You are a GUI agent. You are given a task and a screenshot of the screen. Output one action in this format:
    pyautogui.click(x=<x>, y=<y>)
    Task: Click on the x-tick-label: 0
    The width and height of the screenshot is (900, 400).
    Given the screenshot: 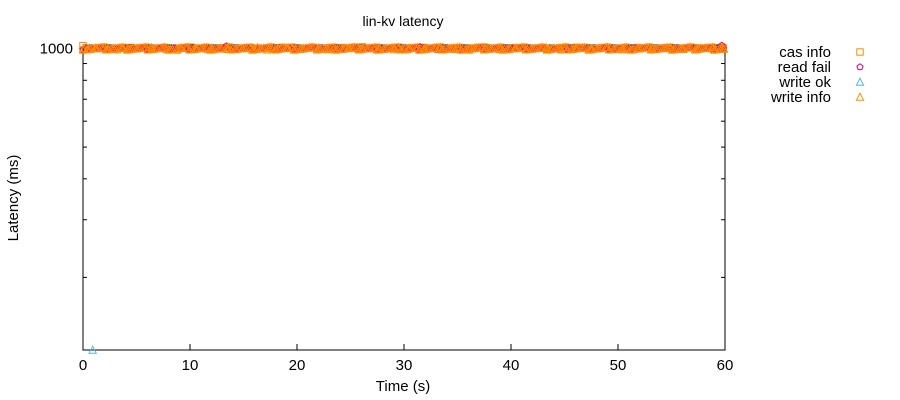 What is the action you would take?
    pyautogui.click(x=83, y=365)
    